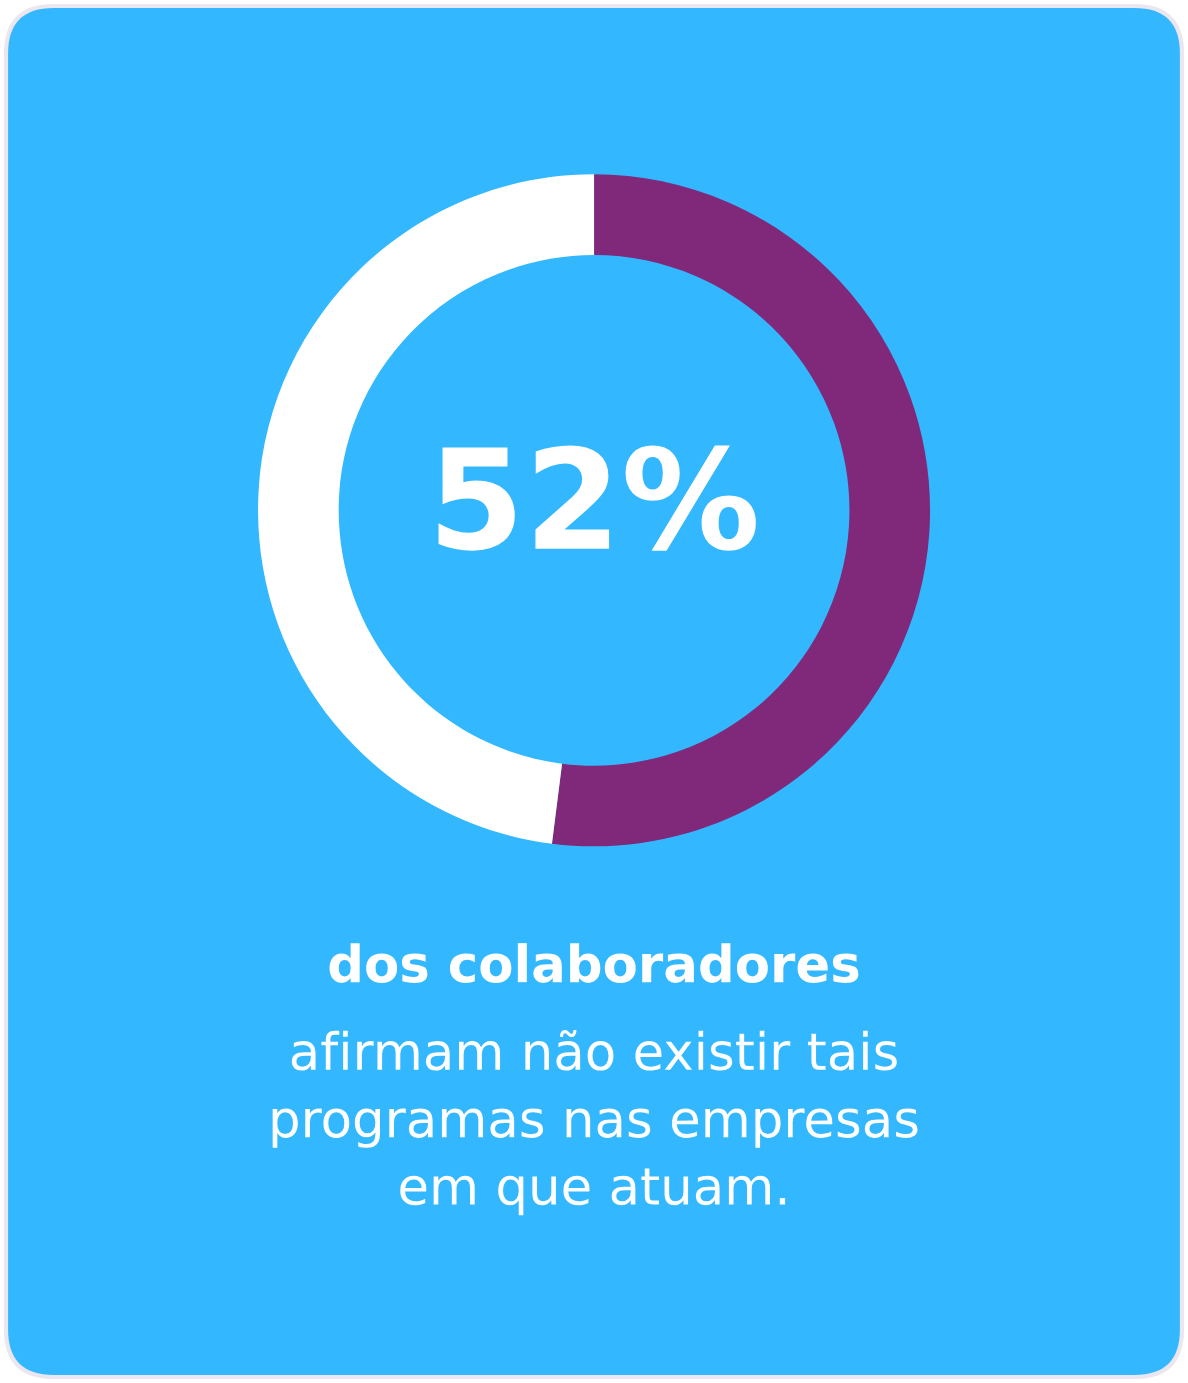 The height and width of the screenshot is (1383, 1188). Describe the element at coordinates (597, 498) in the screenshot. I see `data-label: 52%` at that location.